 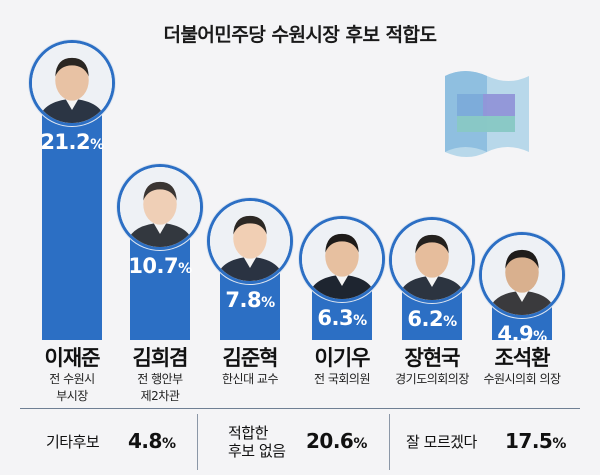 I want to click on candidate-name-5: 장현국, so click(x=432, y=358).